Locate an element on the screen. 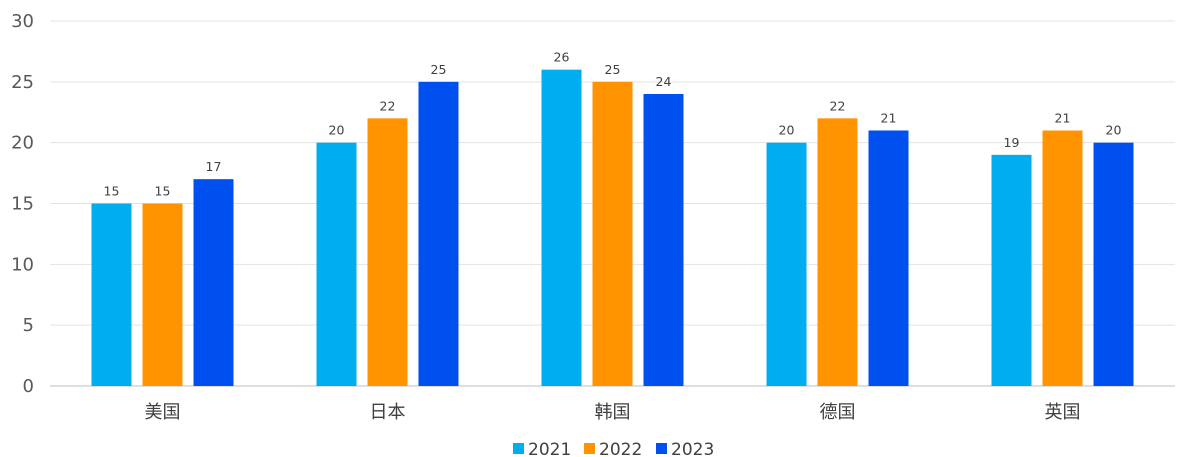 The image size is (1194, 457). x-tick-label: 美国 is located at coordinates (163, 412).